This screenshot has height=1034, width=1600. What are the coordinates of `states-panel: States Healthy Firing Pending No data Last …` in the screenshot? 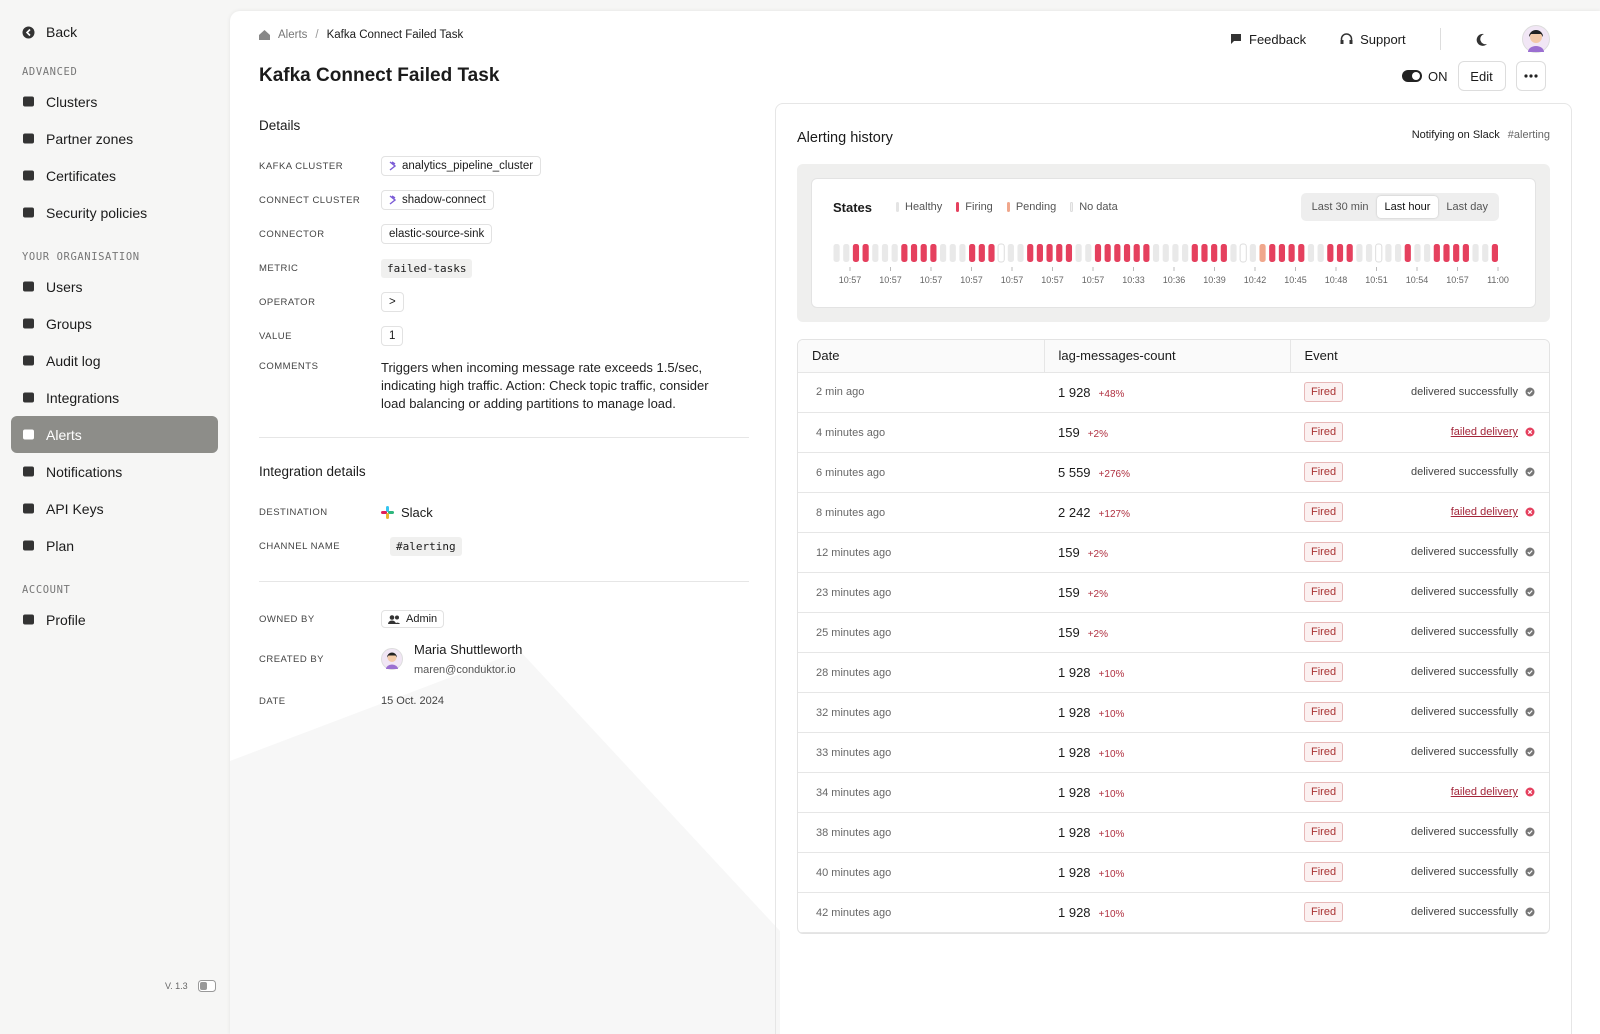 It's located at (1173, 243).